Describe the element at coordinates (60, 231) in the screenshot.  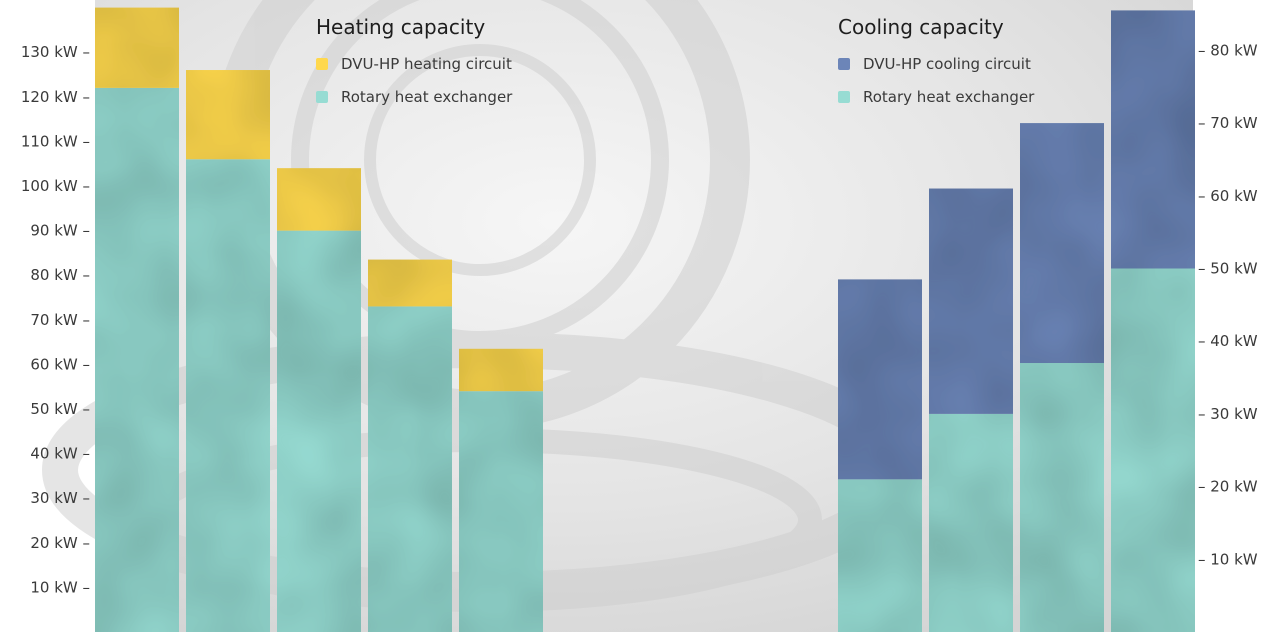
I see `left-axis-tick-label: 90 kW –` at that location.